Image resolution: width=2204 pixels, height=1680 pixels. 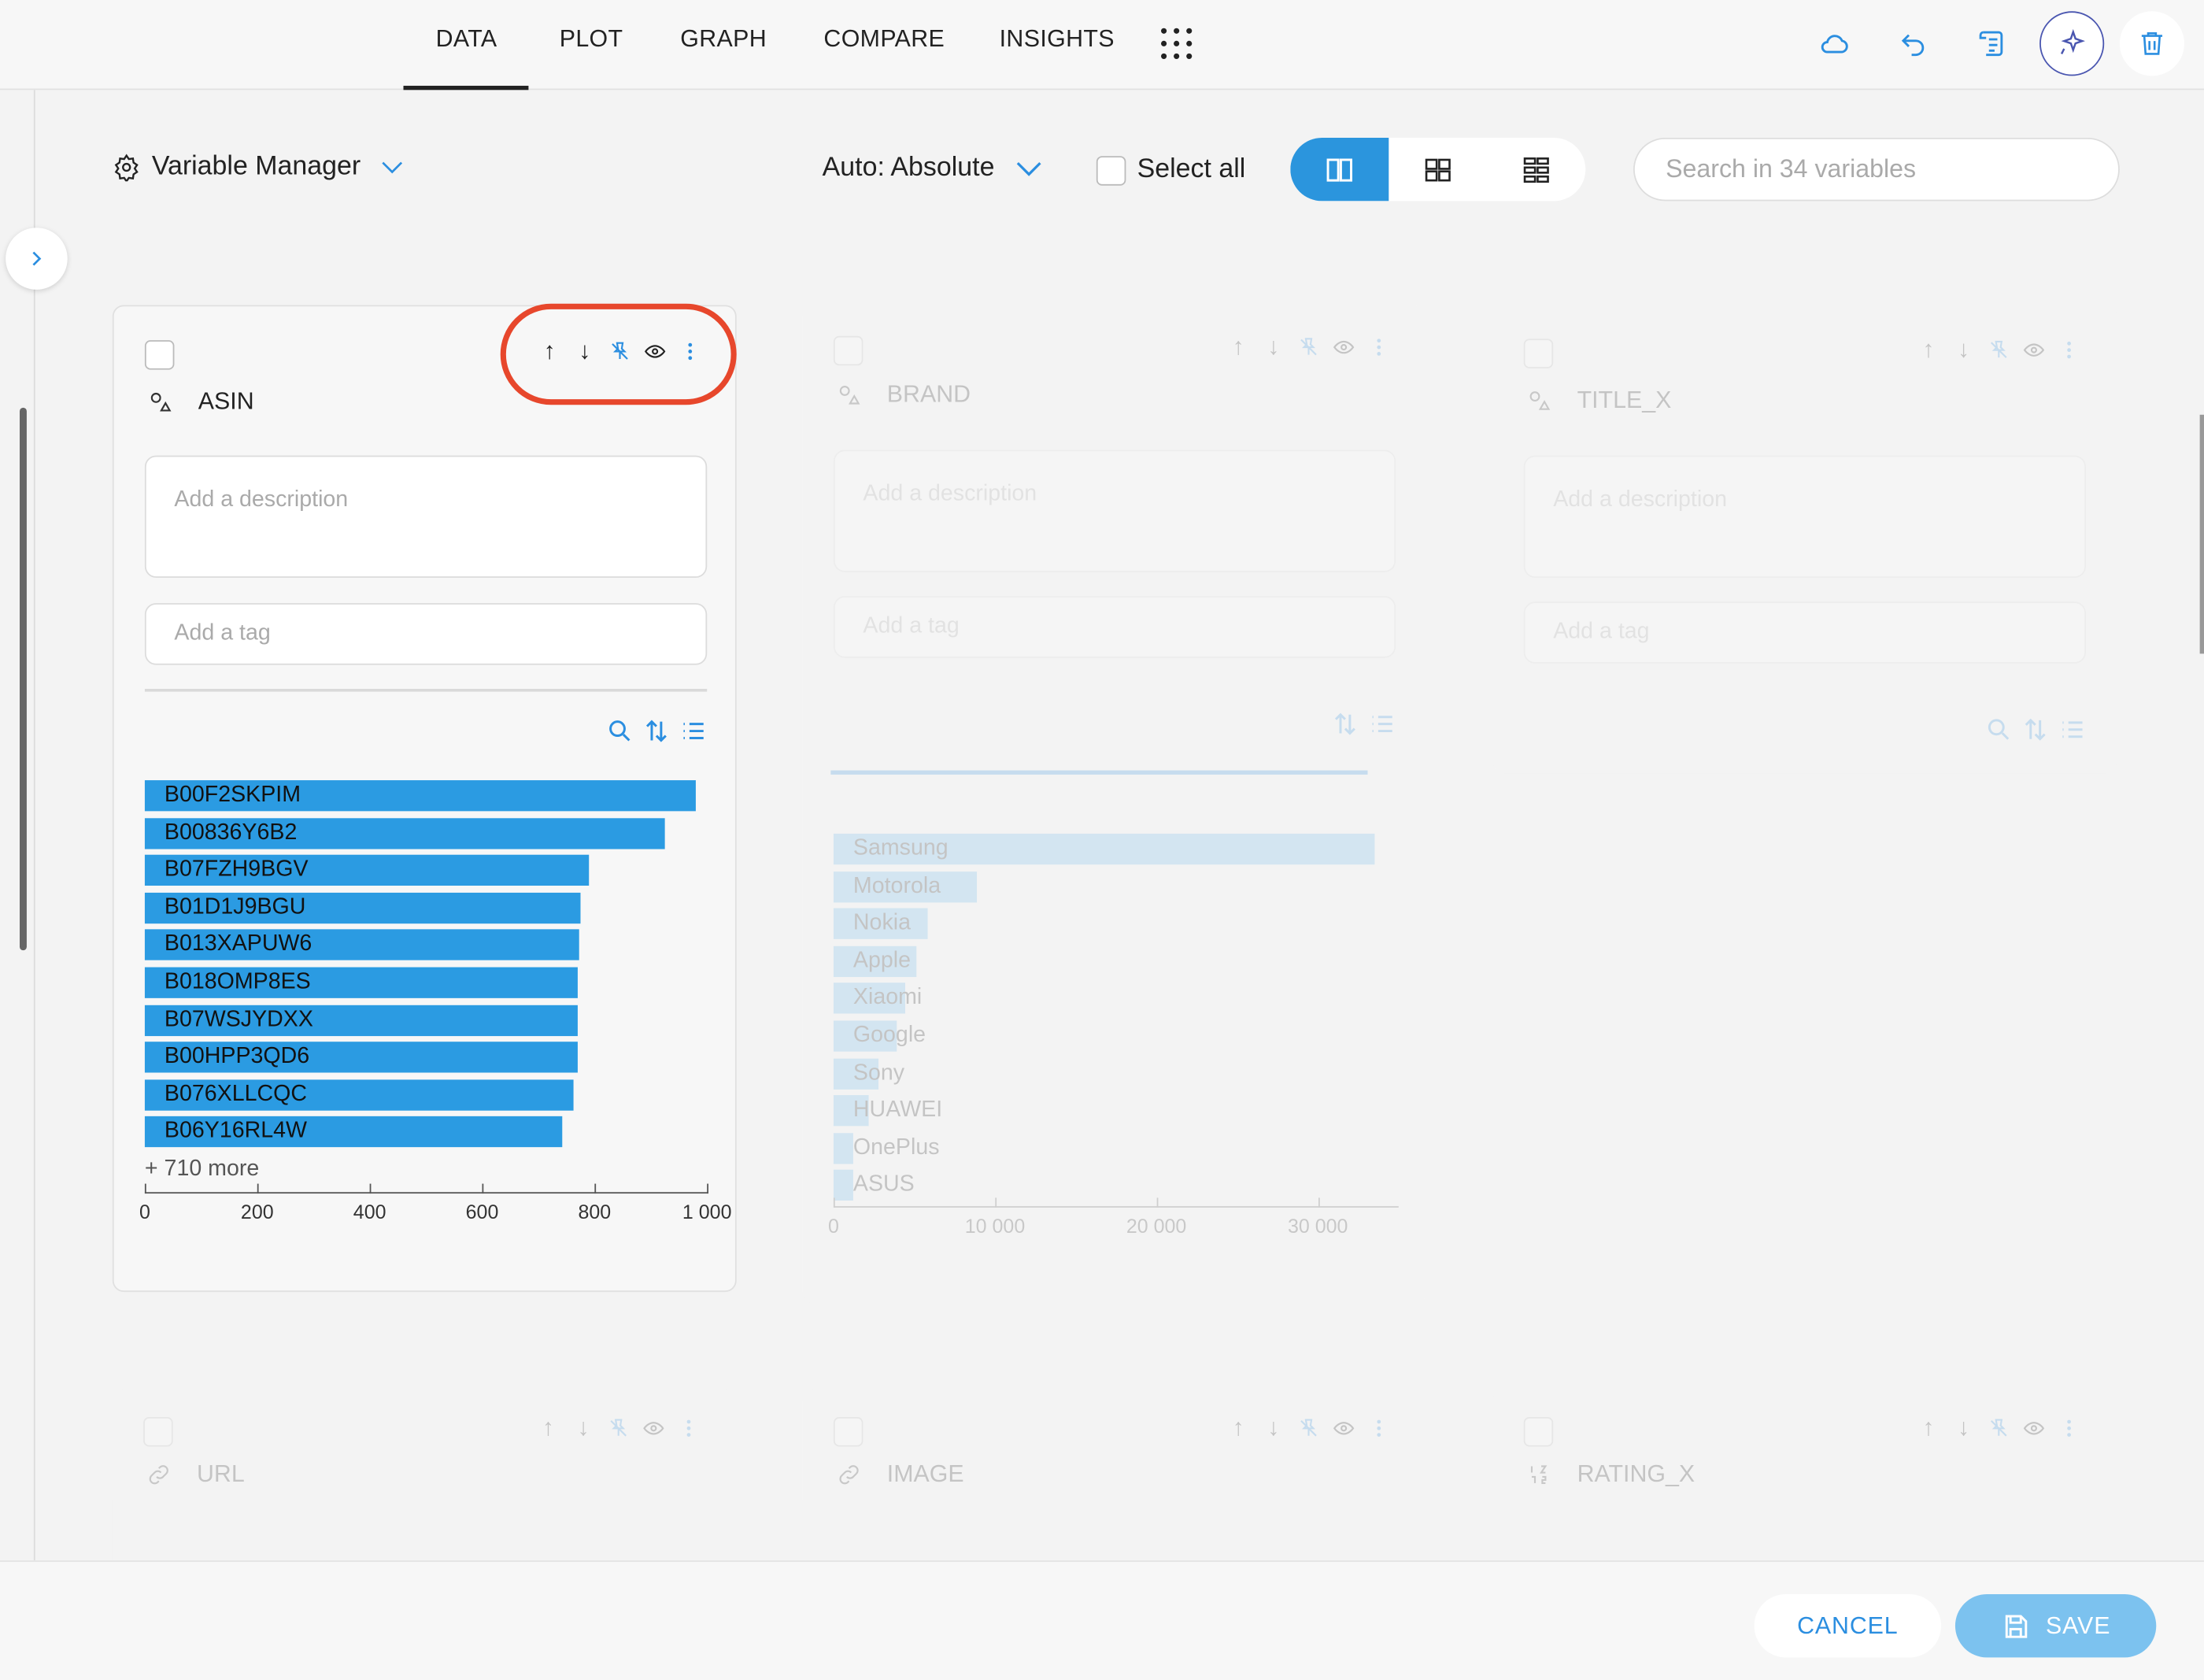 I want to click on chart-bar: Sony, so click(x=868, y=1073).